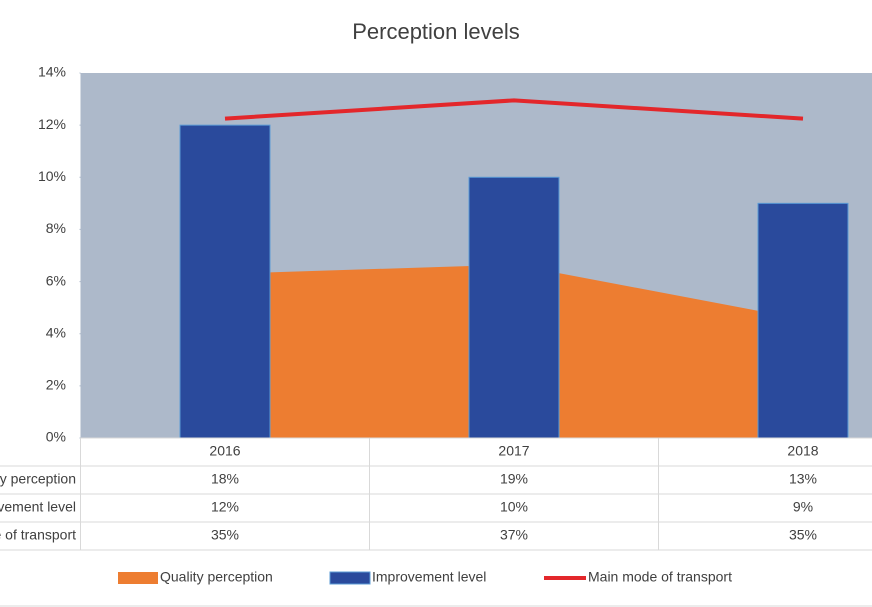 Image resolution: width=872 pixels, height=607 pixels. Describe the element at coordinates (56, 437) in the screenshot. I see `y-tick-label: 0%` at that location.